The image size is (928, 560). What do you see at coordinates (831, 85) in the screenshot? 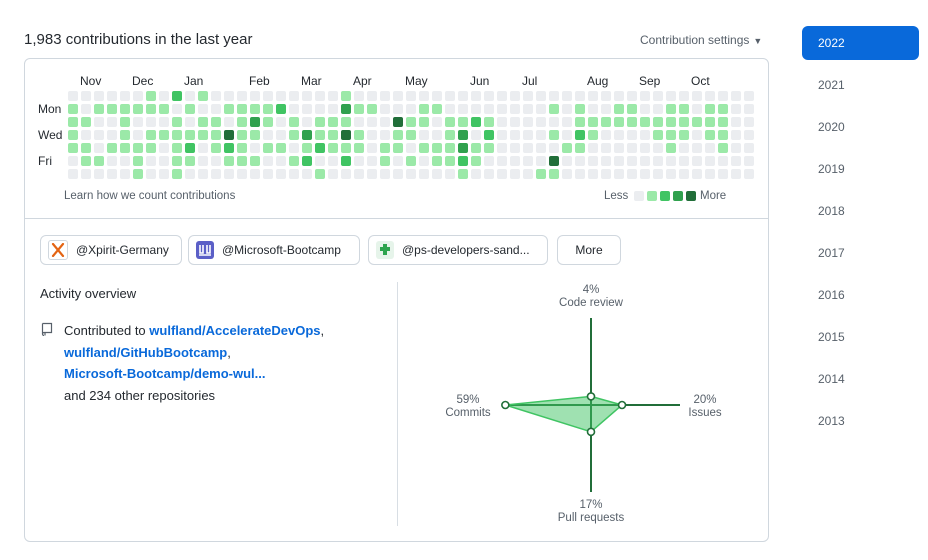
I see `year-link: 2021` at bounding box center [831, 85].